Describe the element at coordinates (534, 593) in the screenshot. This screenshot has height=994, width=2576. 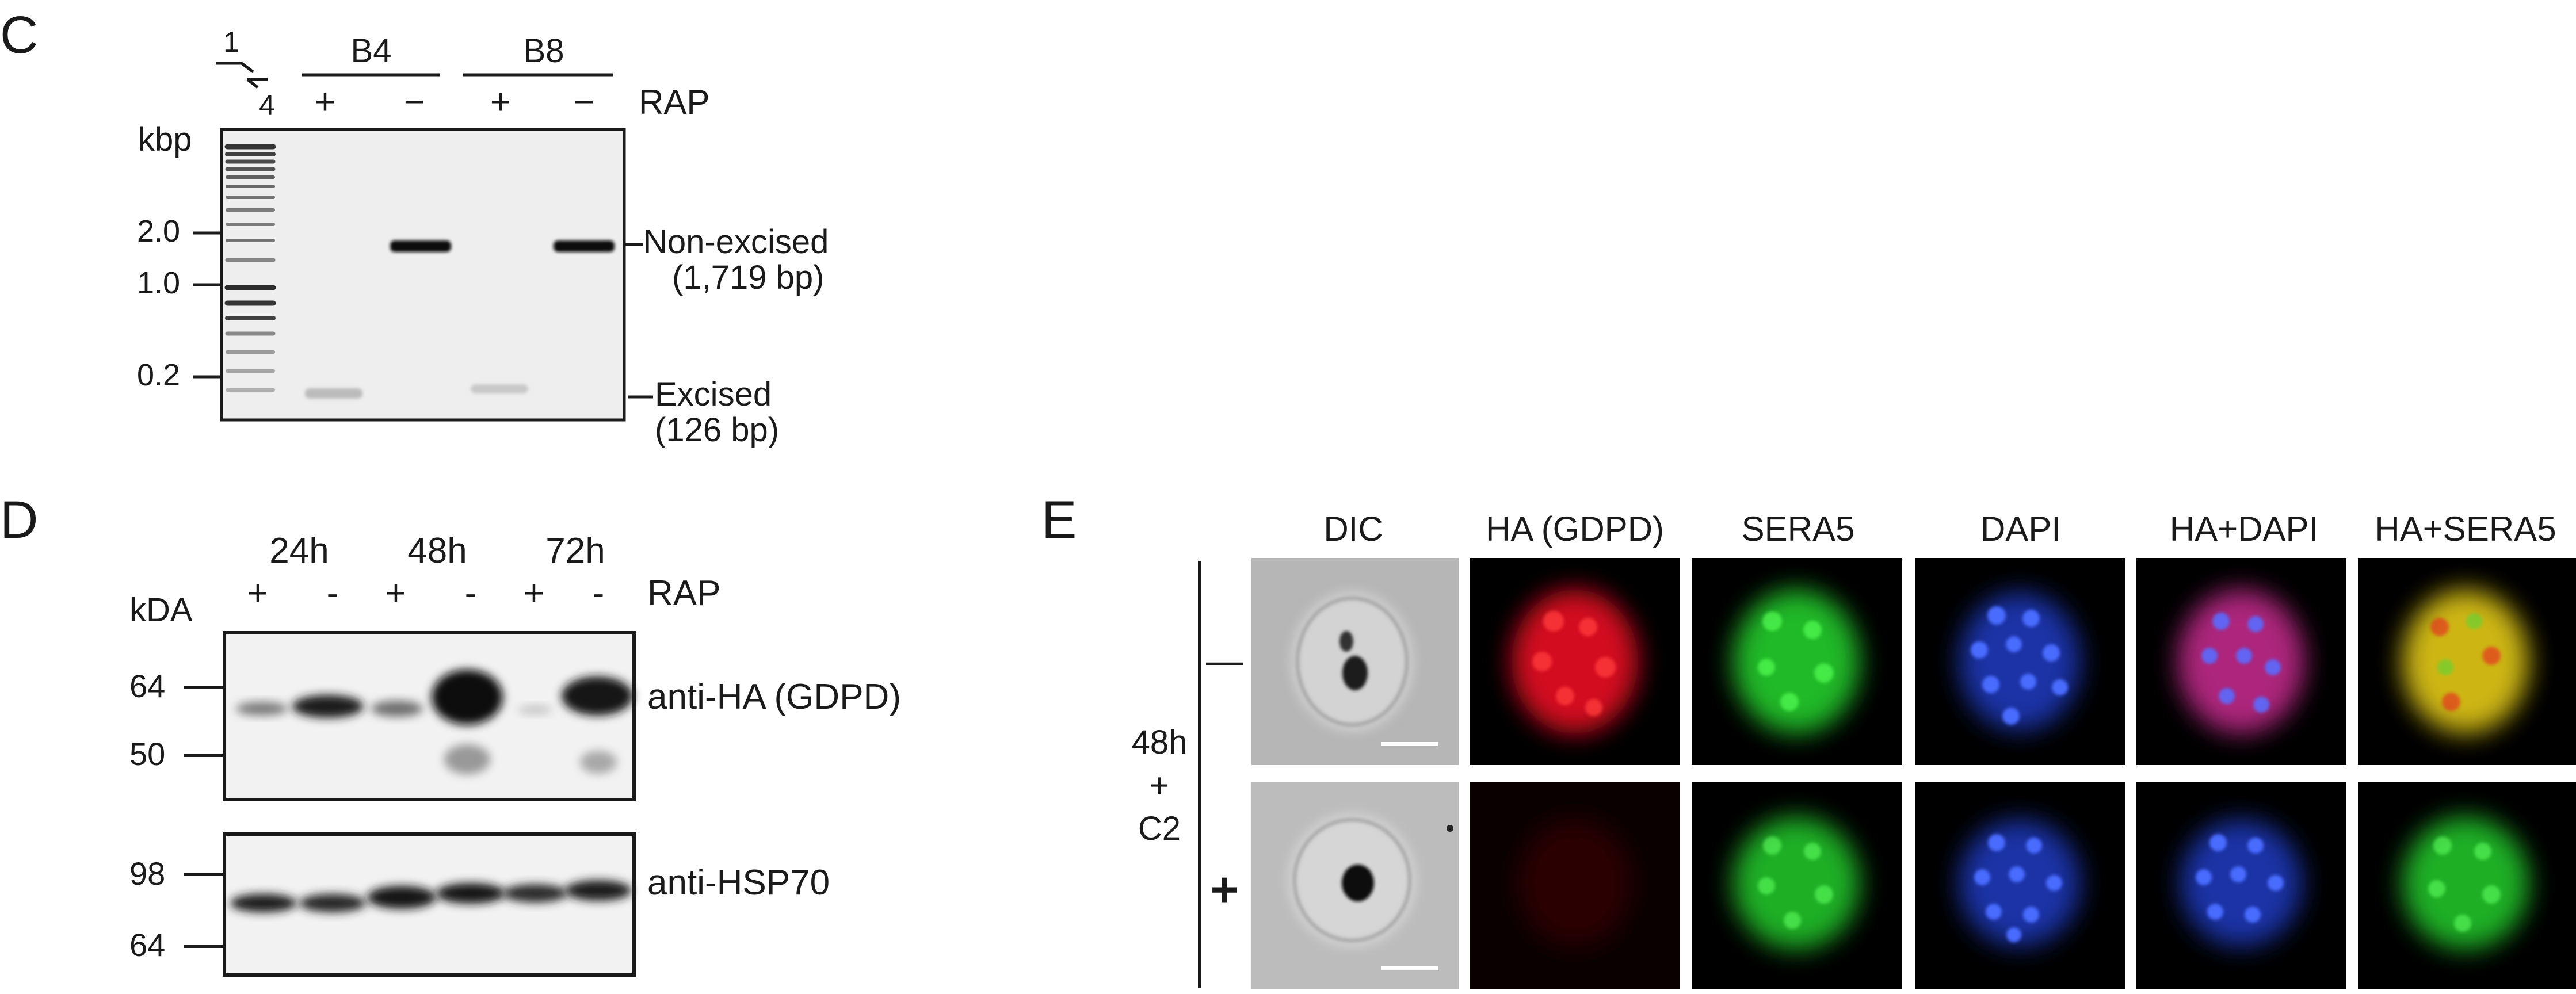
I see `lane-sign-d-5: +` at that location.